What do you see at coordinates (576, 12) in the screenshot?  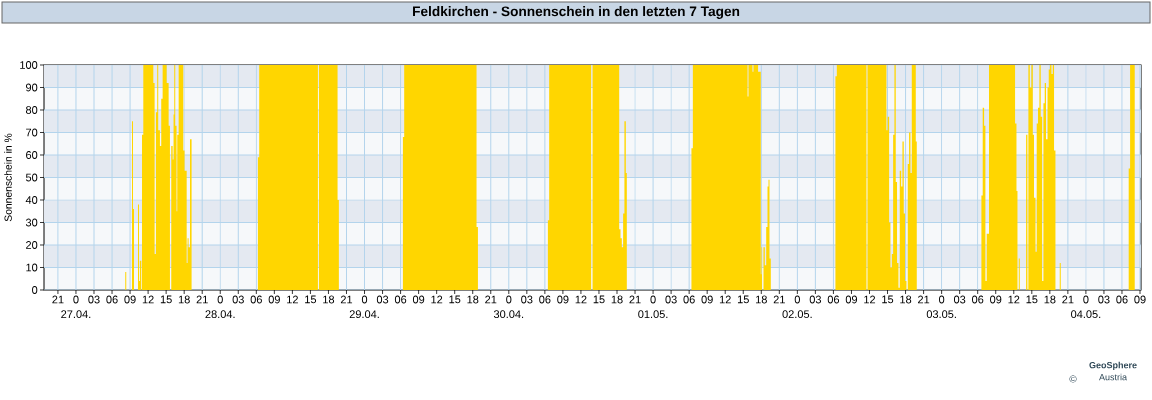 I see `chart-title: Feldkirchen - Sonnenschein in den letzten 7 Tagen` at bounding box center [576, 12].